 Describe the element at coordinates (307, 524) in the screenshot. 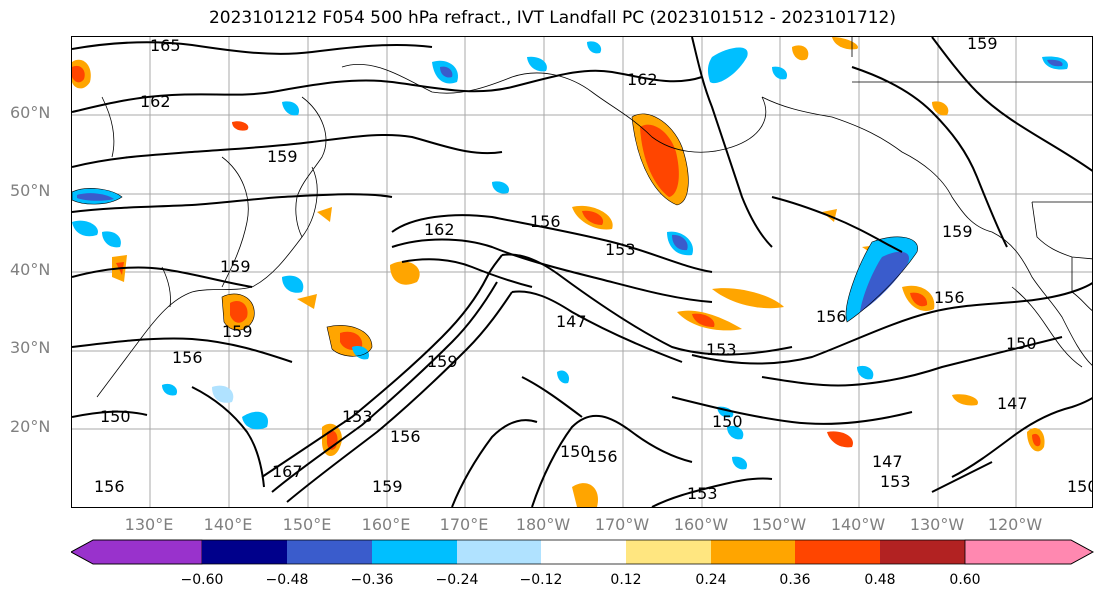

I see `lon-label-150e: 150°E` at that location.